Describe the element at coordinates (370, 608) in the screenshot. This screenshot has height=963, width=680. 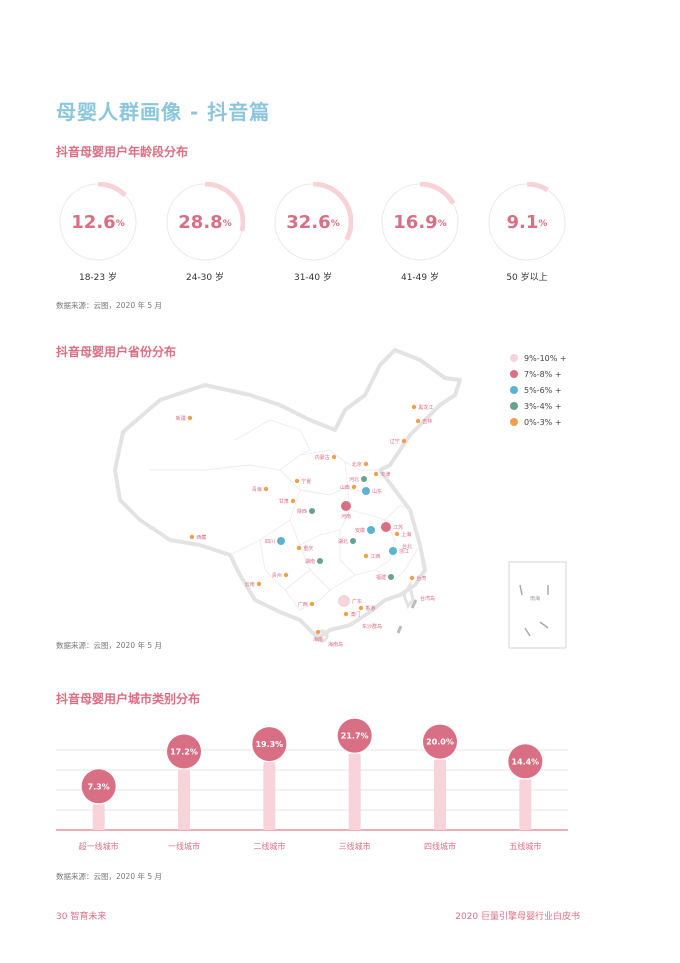
I see `province-label: 香港` at that location.